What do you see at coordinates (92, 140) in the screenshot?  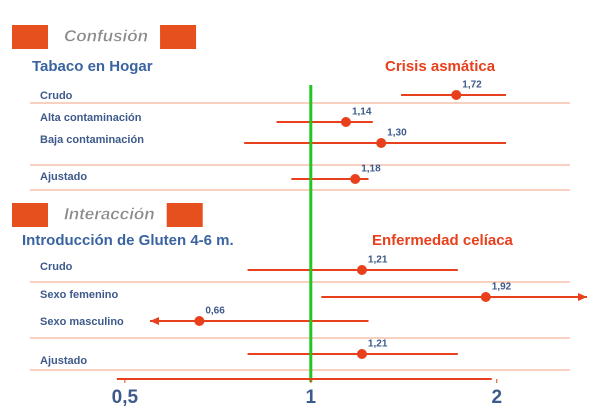 I see `row-label: Baja contaminación` at bounding box center [92, 140].